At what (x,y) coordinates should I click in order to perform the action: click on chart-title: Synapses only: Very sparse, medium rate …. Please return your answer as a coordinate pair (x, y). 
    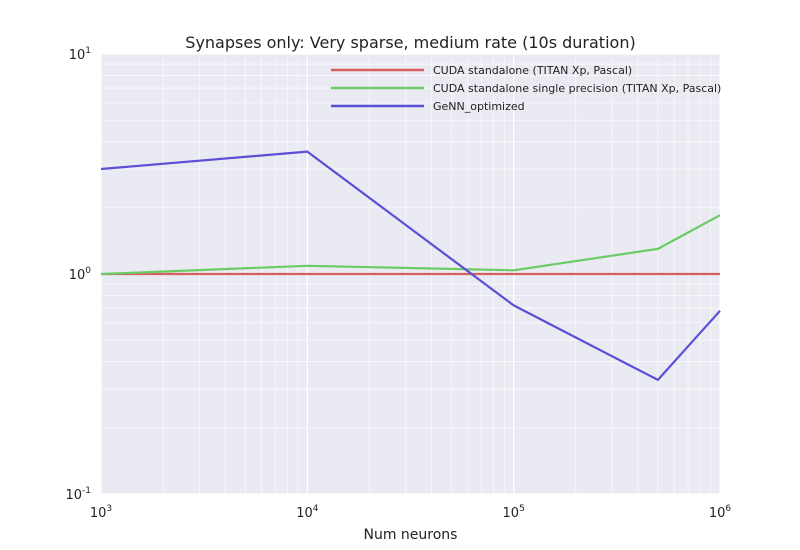
    Looking at the image, I should click on (410, 42).